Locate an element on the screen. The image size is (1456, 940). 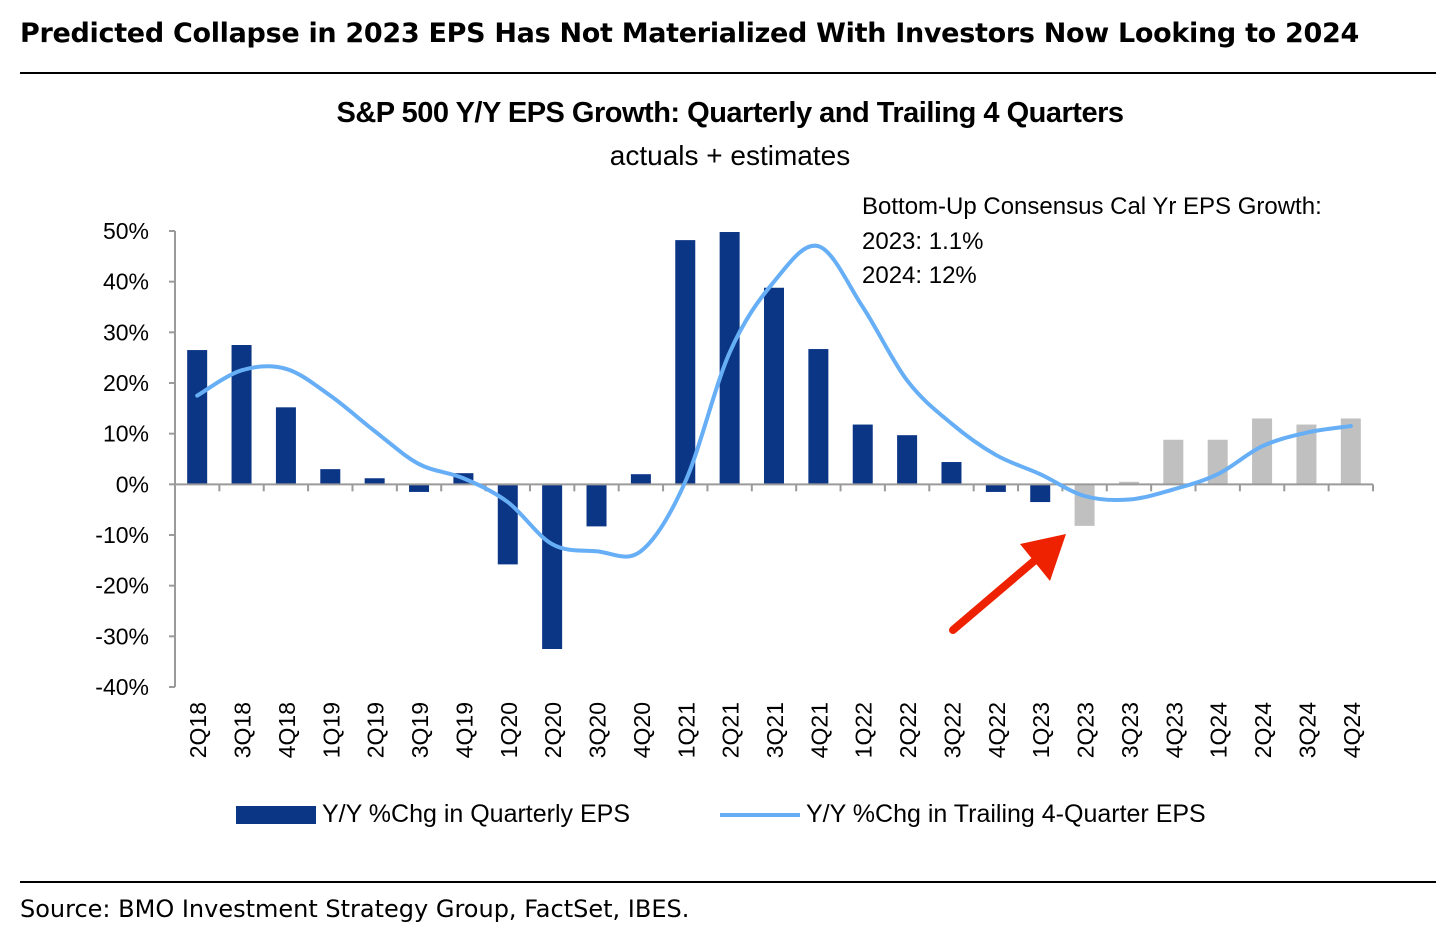
x-tick-label: 2Q18 is located at coordinates (198, 730).